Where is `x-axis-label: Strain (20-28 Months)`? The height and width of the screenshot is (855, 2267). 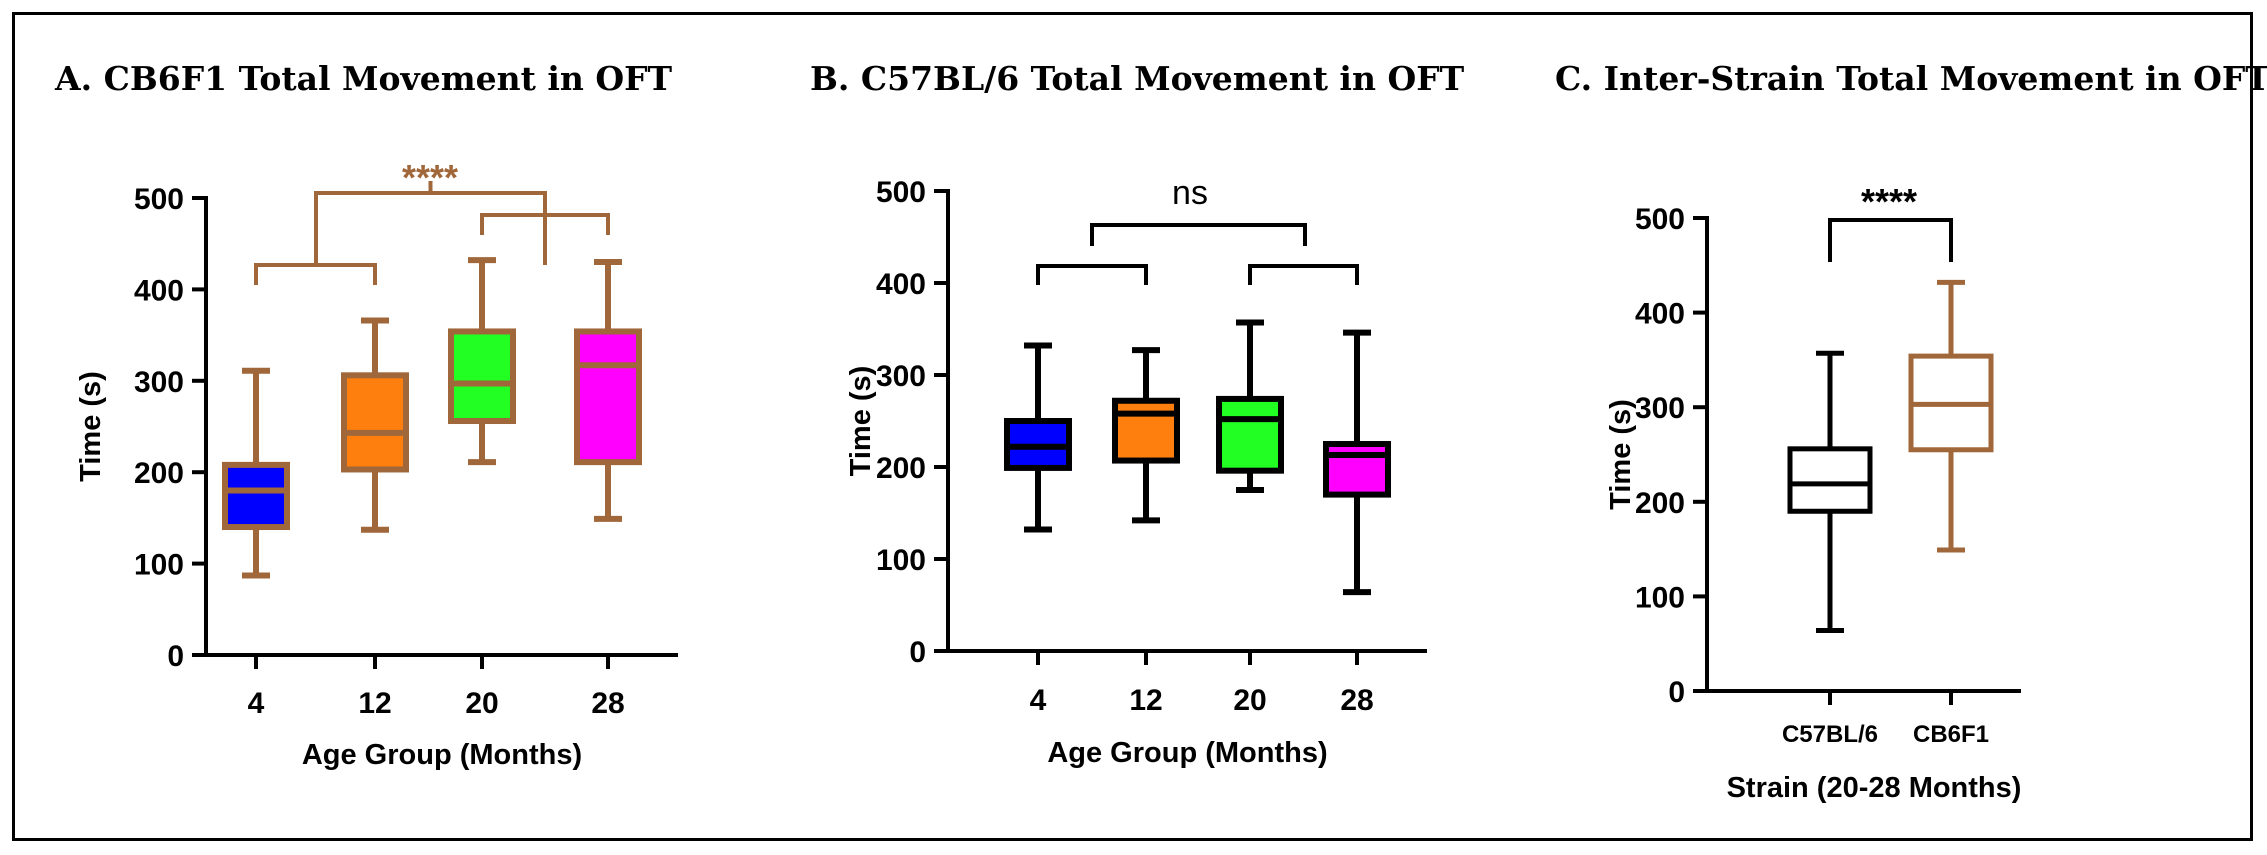 x-axis-label: Strain (20-28 Months) is located at coordinates (1874, 788).